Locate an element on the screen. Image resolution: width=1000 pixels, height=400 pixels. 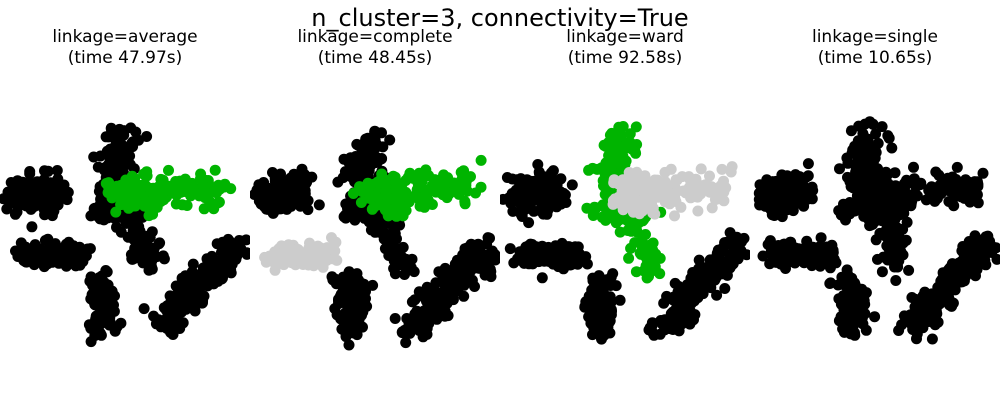
subplot-title: linkage=complete (time 48.45s) is located at coordinates (375, 48).